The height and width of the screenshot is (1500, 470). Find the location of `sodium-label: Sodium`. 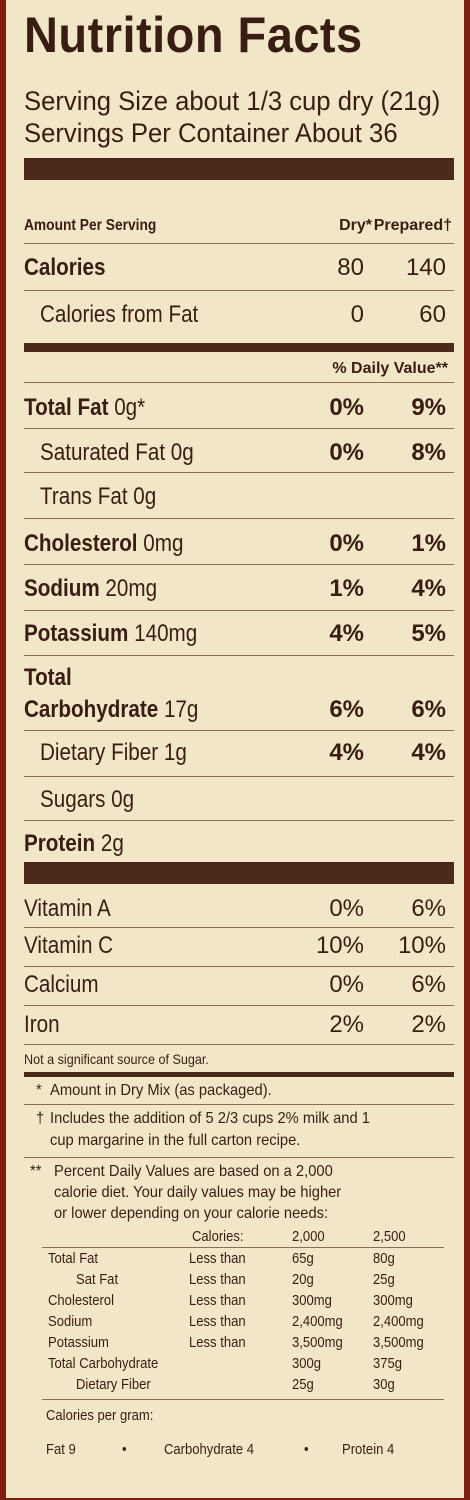

sodium-label: Sodium is located at coordinates (62, 588).